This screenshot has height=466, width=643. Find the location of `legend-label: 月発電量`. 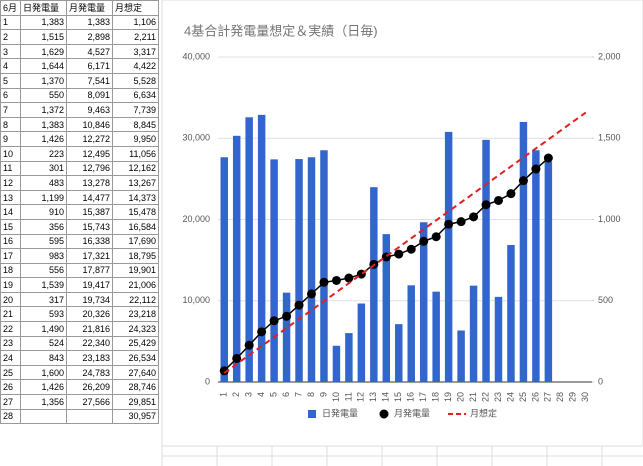

legend-label: 月発電量 is located at coordinates (412, 412).